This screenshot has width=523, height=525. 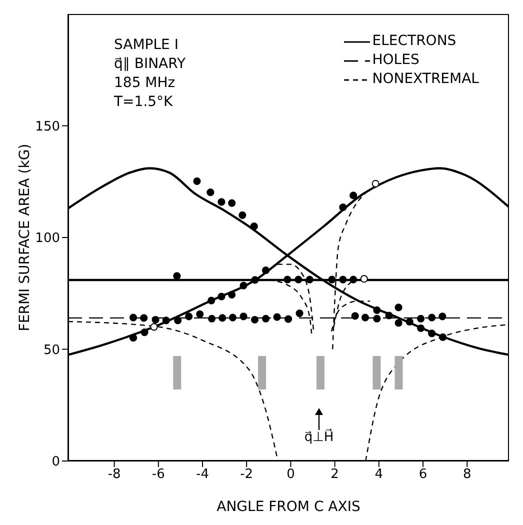 I want to click on x-tick-label: 6, so click(x=423, y=474).